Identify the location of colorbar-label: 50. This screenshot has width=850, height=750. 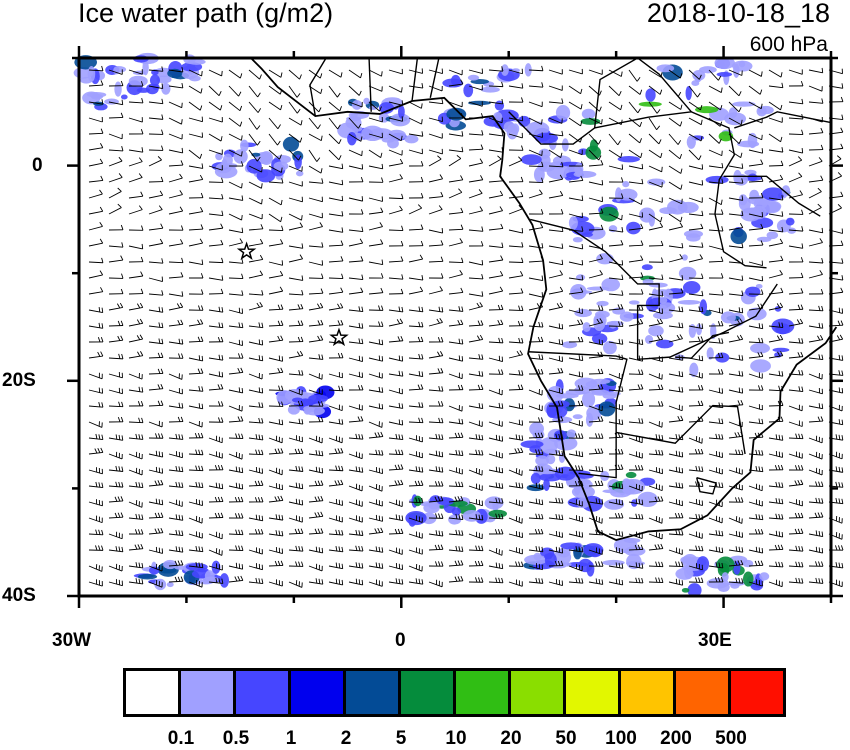
(566, 738).